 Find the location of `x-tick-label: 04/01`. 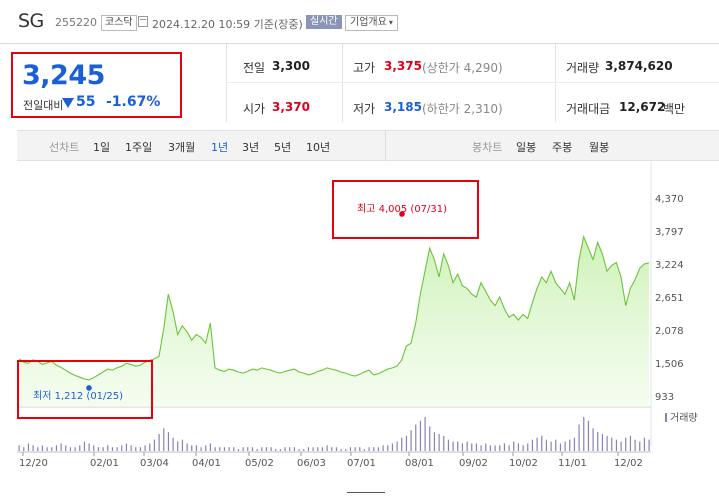

x-tick-label: 04/01 is located at coordinates (206, 463).